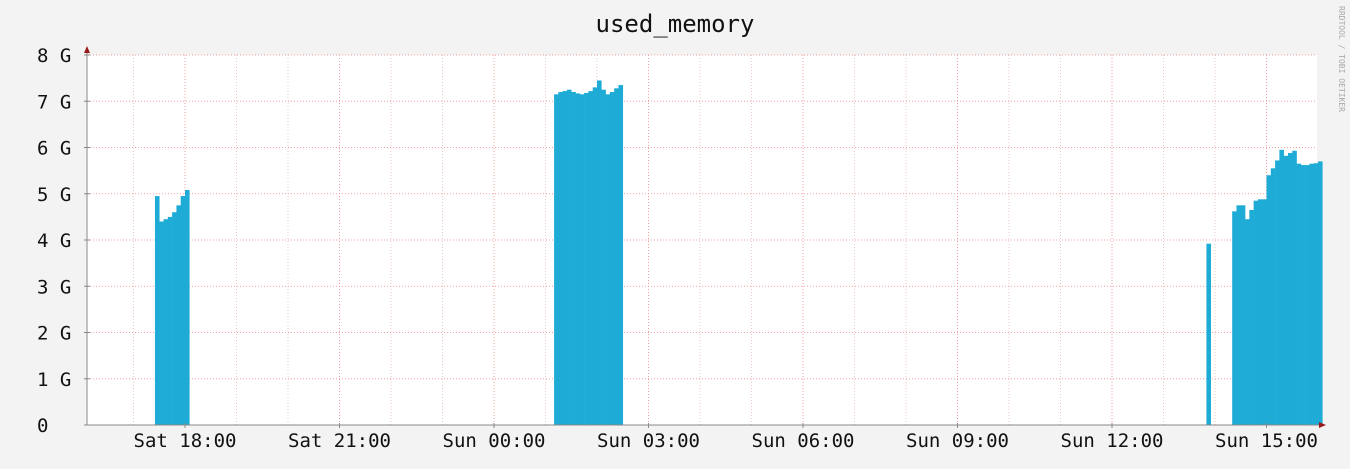  Describe the element at coordinates (54, 102) in the screenshot. I see `y-tick-label: 7 G` at that location.